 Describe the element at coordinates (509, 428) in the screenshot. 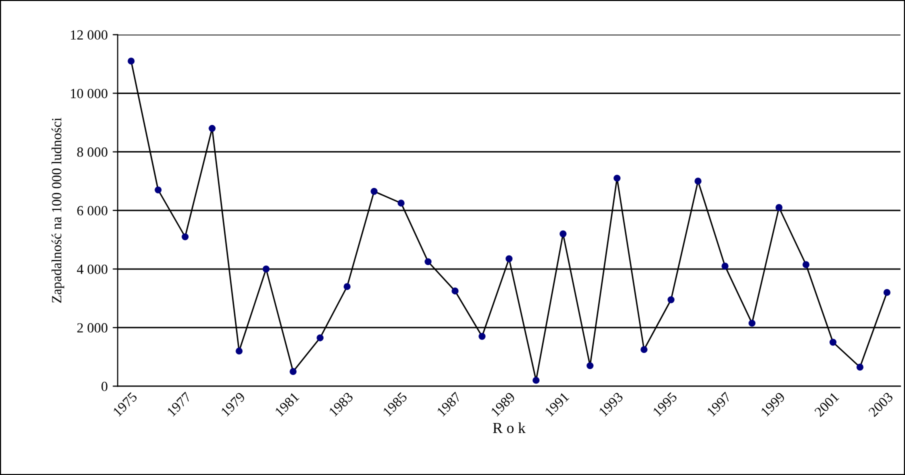

I see `x-axis-title: R o k` at that location.